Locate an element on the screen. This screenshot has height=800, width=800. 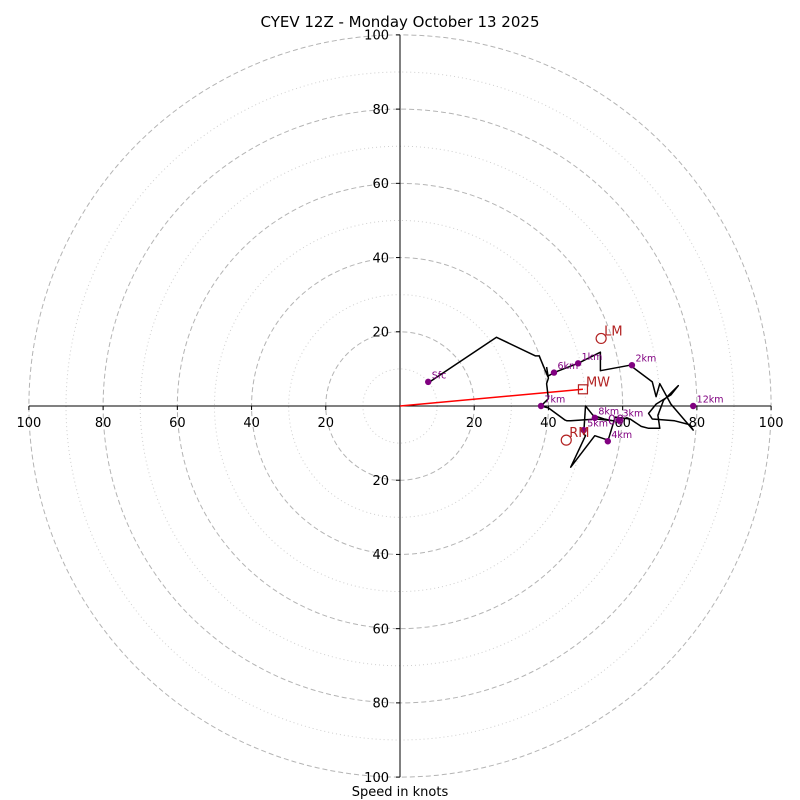
height-label-12km: 12km is located at coordinates (710, 400).